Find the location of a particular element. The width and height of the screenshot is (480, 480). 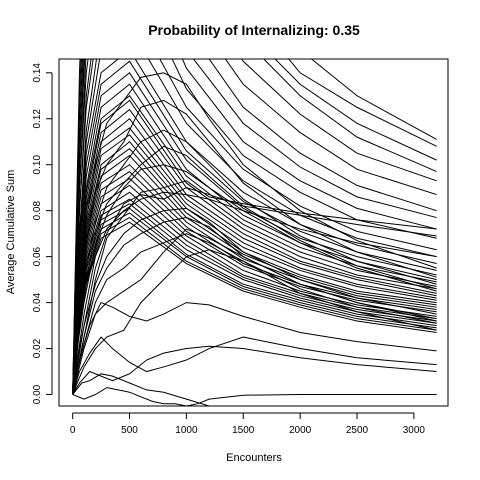

y-tick-label: 0.10 is located at coordinates (37, 165).